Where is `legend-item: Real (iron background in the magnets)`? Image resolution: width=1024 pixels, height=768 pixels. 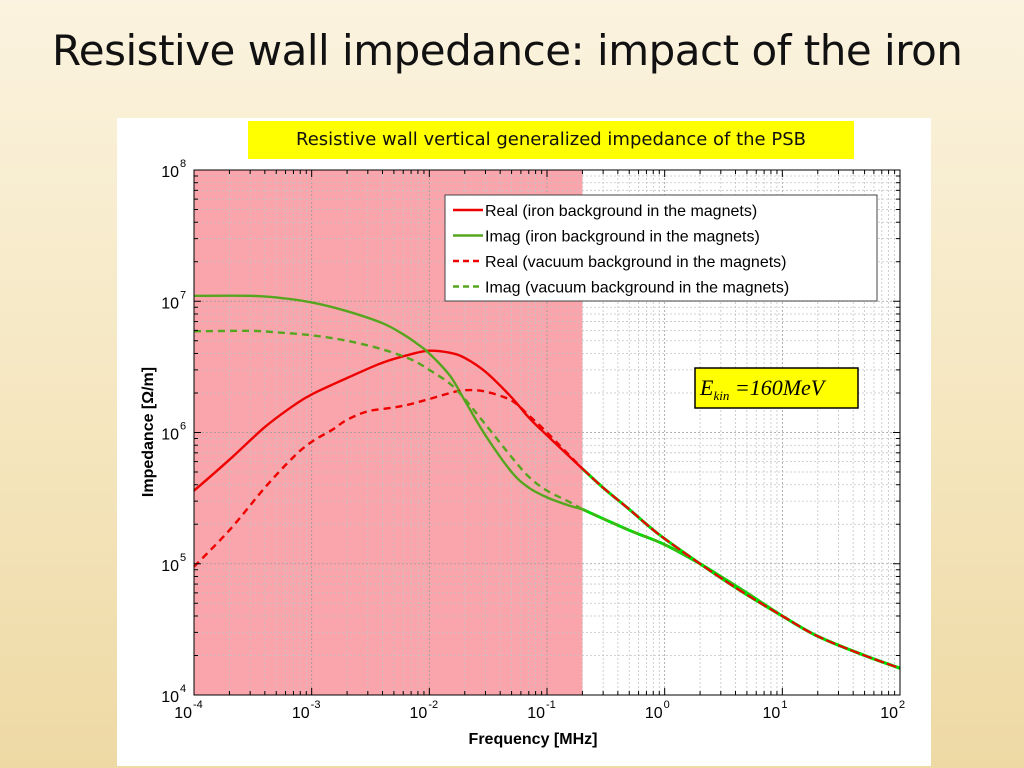
legend-item: Real (iron background in the magnets) is located at coordinates (605, 211).